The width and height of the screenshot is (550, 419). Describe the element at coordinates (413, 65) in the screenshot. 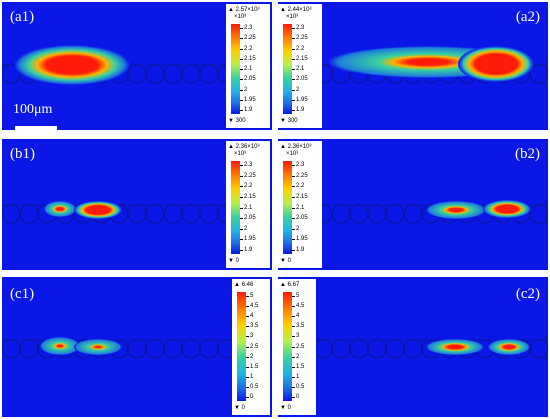

I see `temperature-field-a2` at that location.